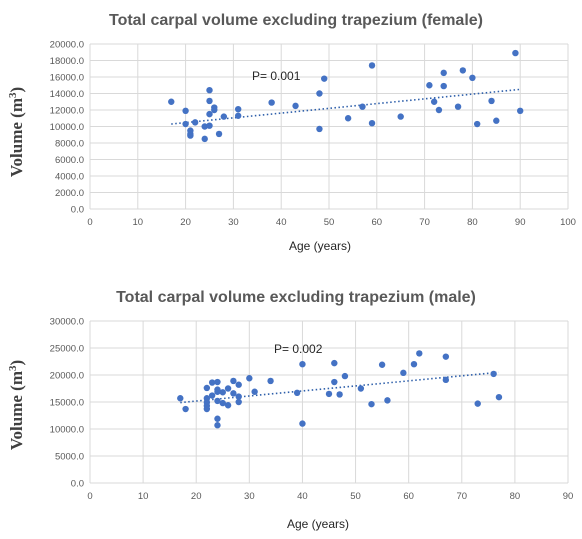 Image resolution: width=582 pixels, height=539 pixels. What do you see at coordinates (276, 76) in the screenshot?
I see `p-value-annotation: P= 0.001` at bounding box center [276, 76].